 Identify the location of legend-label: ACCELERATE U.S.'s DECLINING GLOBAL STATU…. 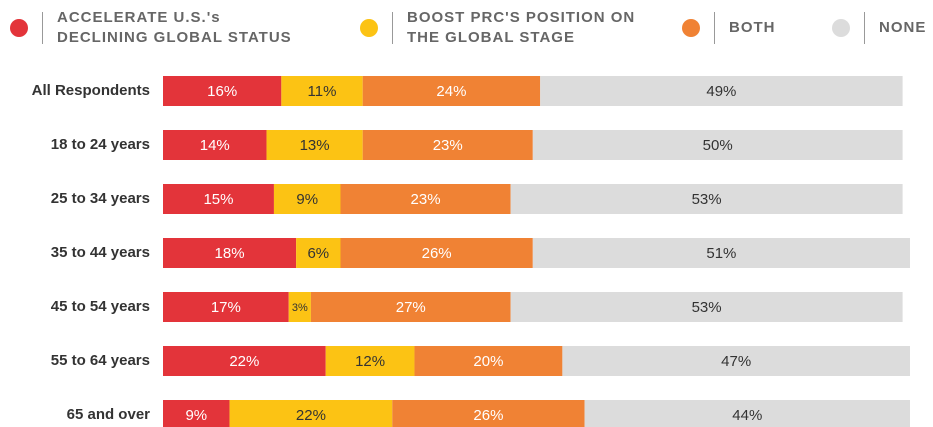
(174, 27).